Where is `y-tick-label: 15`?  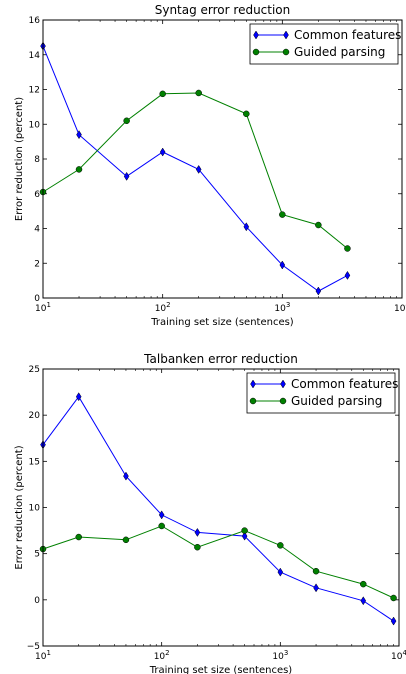 y-tick-label: 15 is located at coordinates (34, 462).